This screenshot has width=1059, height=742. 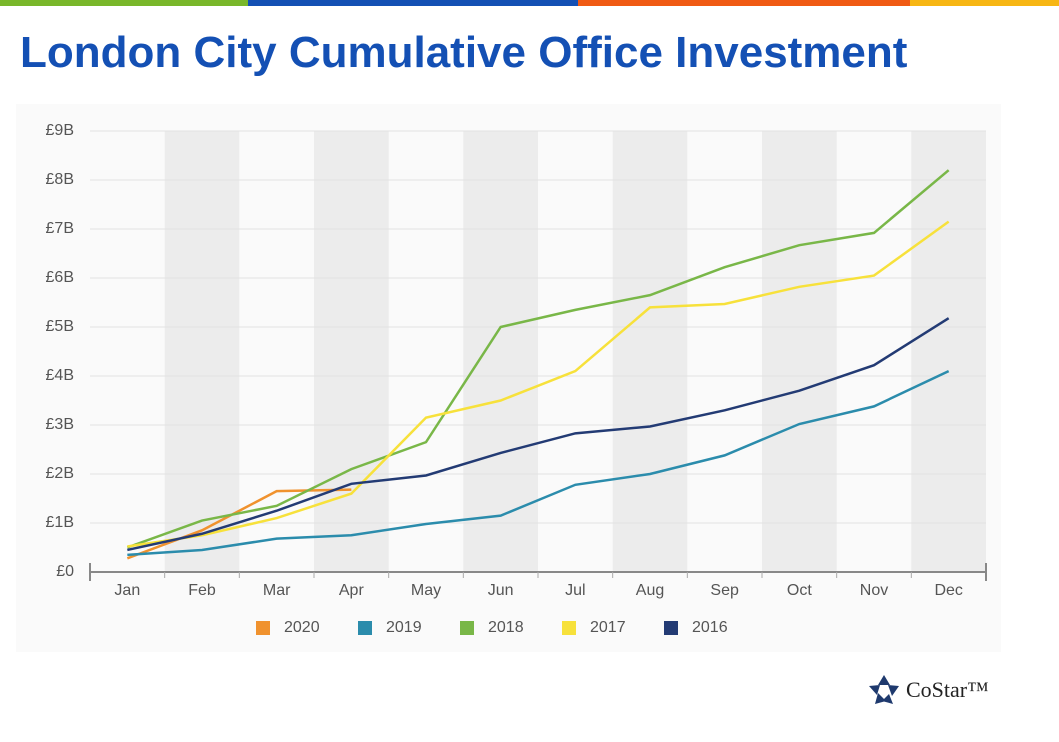 I want to click on x-tick-label: May, so click(x=426, y=590).